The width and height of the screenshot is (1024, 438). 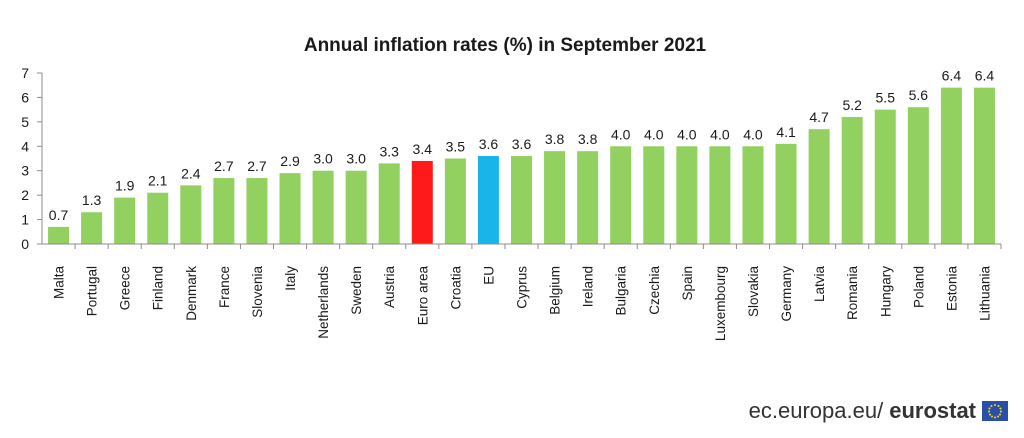 What do you see at coordinates (753, 292) in the screenshot?
I see `x-tick-label: Slovakia` at bounding box center [753, 292].